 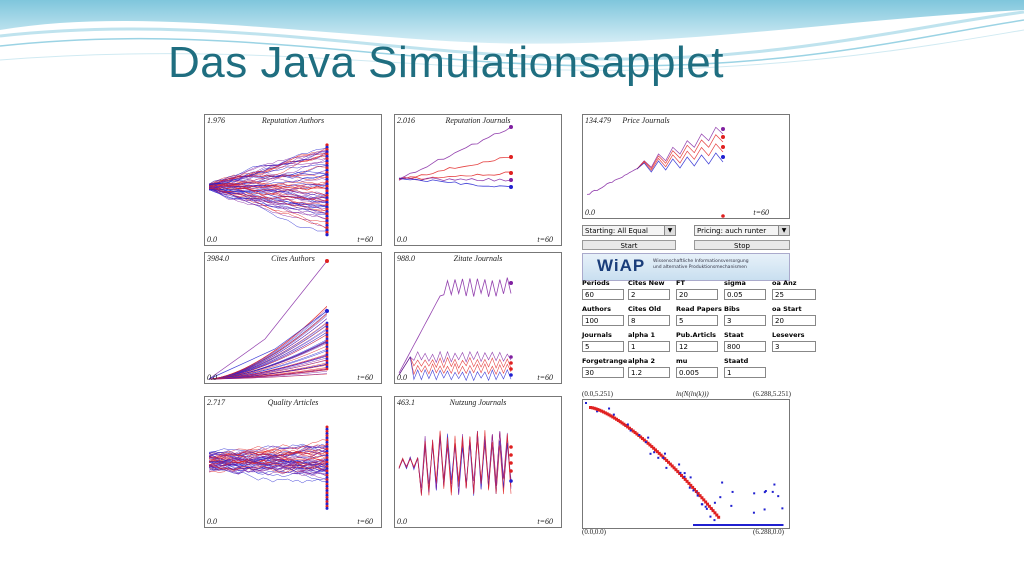 I want to click on panel-min: 0.0, so click(x=590, y=212).